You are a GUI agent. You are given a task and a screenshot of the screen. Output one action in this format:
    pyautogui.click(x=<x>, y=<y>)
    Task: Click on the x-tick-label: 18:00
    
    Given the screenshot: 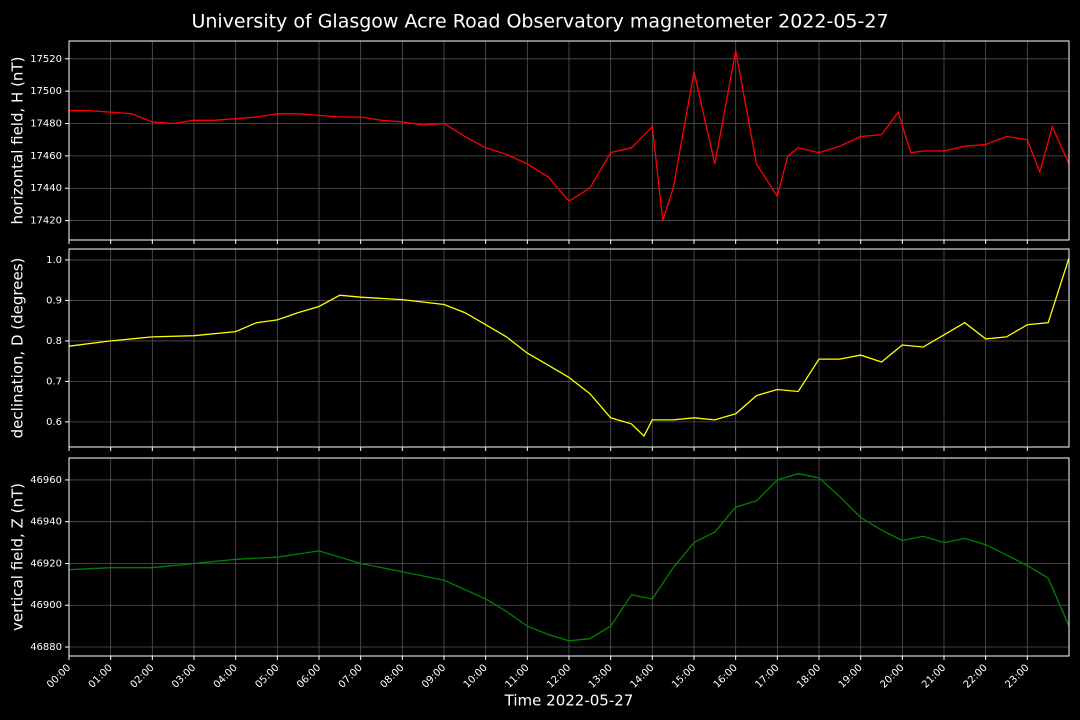 What is the action you would take?
    pyautogui.click(x=809, y=676)
    